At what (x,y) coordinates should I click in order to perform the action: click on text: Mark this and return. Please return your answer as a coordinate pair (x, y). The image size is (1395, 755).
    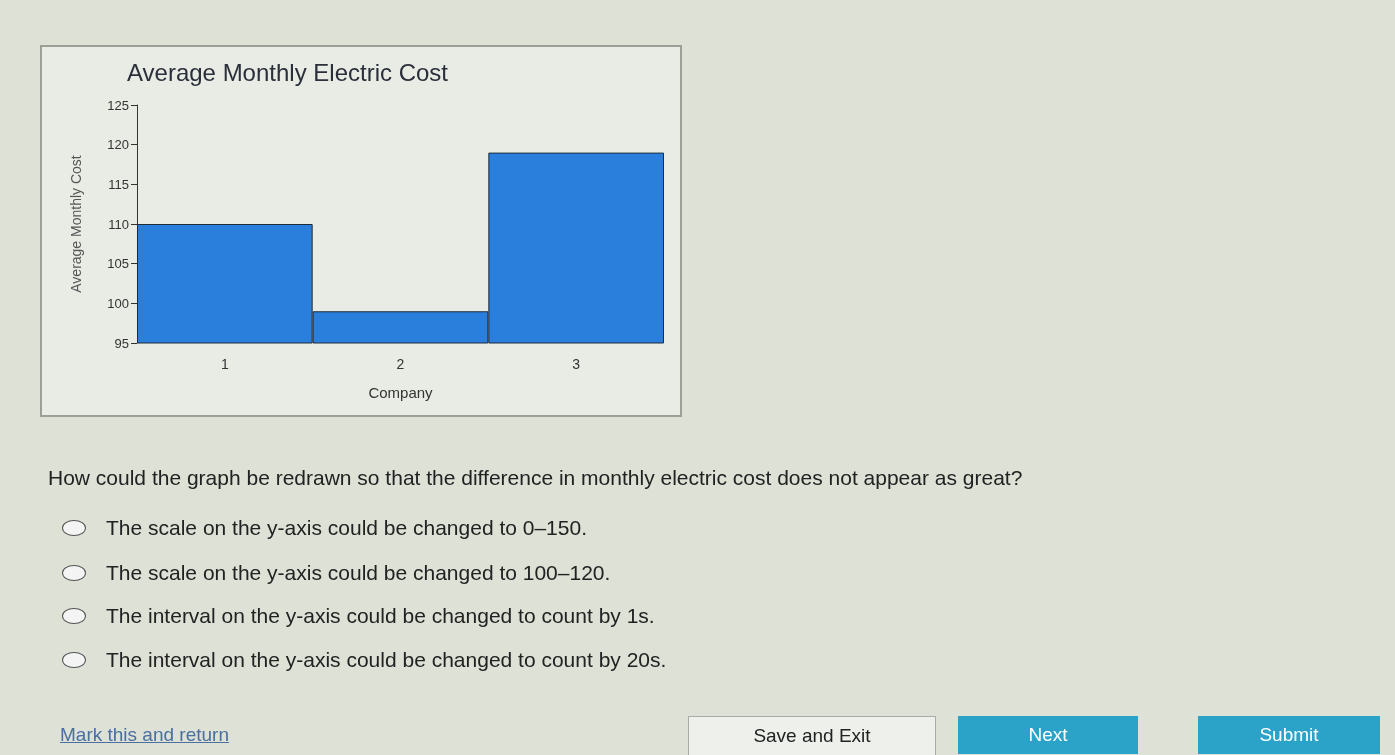
    Looking at the image, I should click on (145, 735).